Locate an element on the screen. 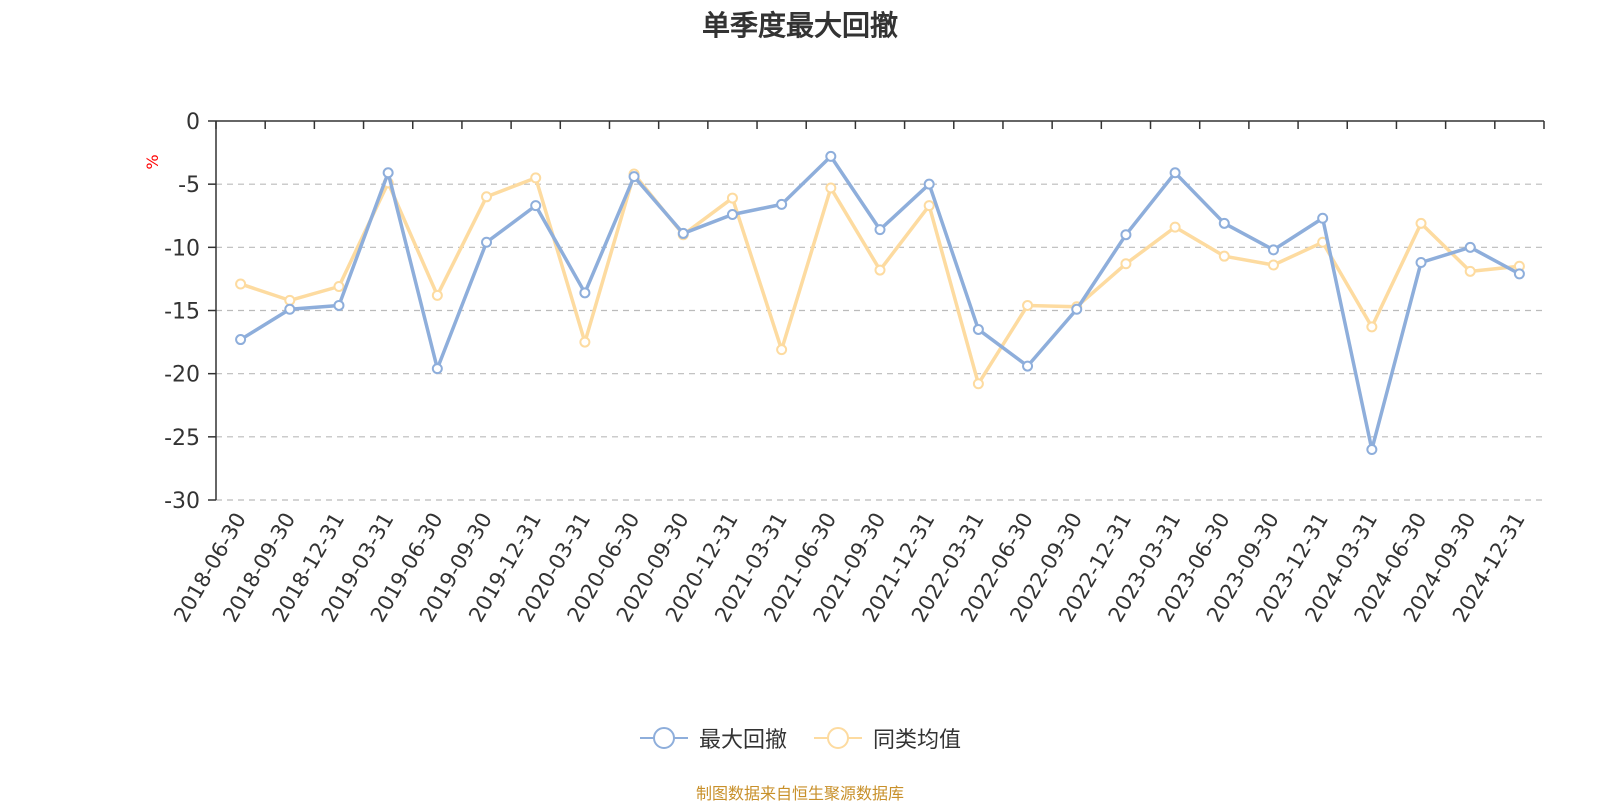 This screenshot has width=1600, height=804. legend-swatch-series1-icon is located at coordinates (663, 738).